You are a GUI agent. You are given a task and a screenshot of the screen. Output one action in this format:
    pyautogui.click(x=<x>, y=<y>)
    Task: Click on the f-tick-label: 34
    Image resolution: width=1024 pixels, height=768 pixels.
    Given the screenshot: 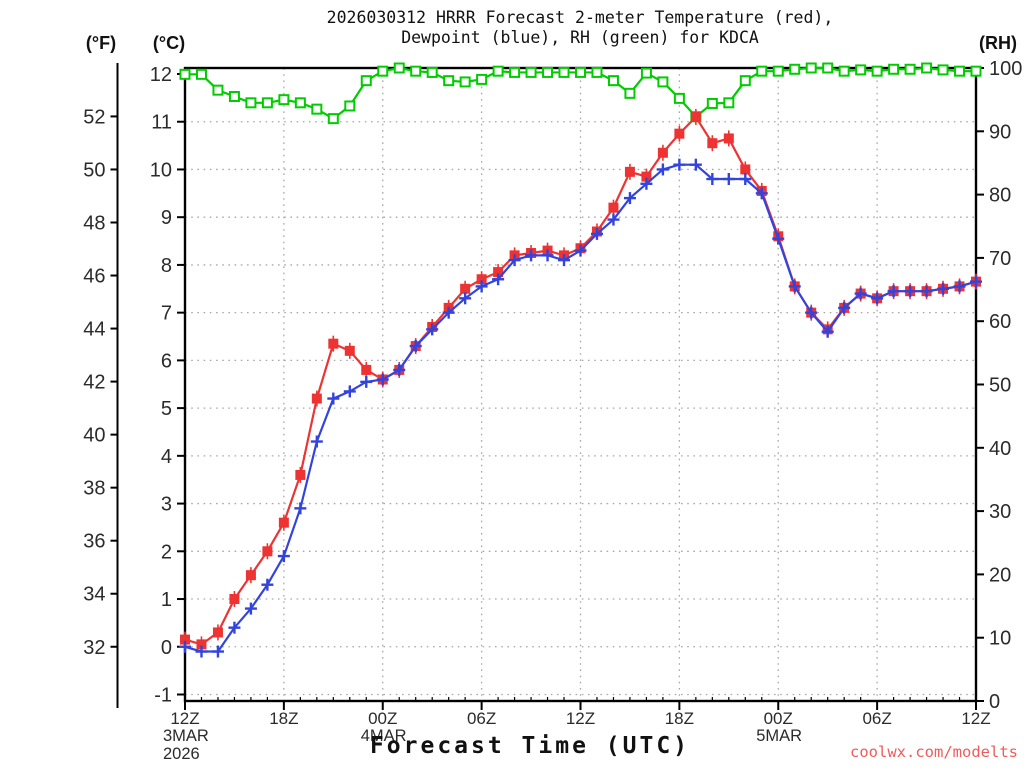 What is the action you would take?
    pyautogui.click(x=94, y=595)
    